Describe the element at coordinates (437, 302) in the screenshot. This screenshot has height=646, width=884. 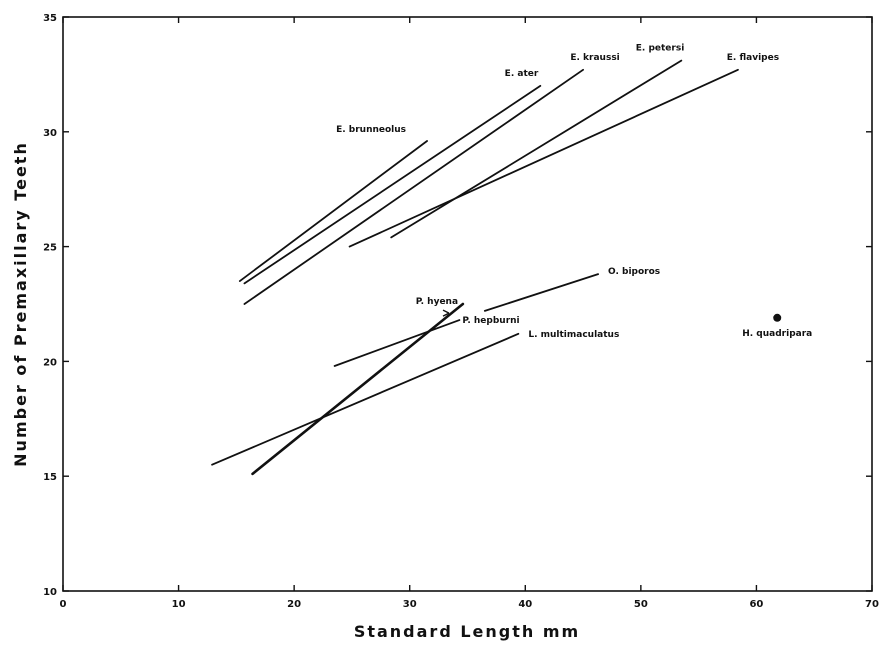
I see `label-p-hyena: P. hyena` at that location.